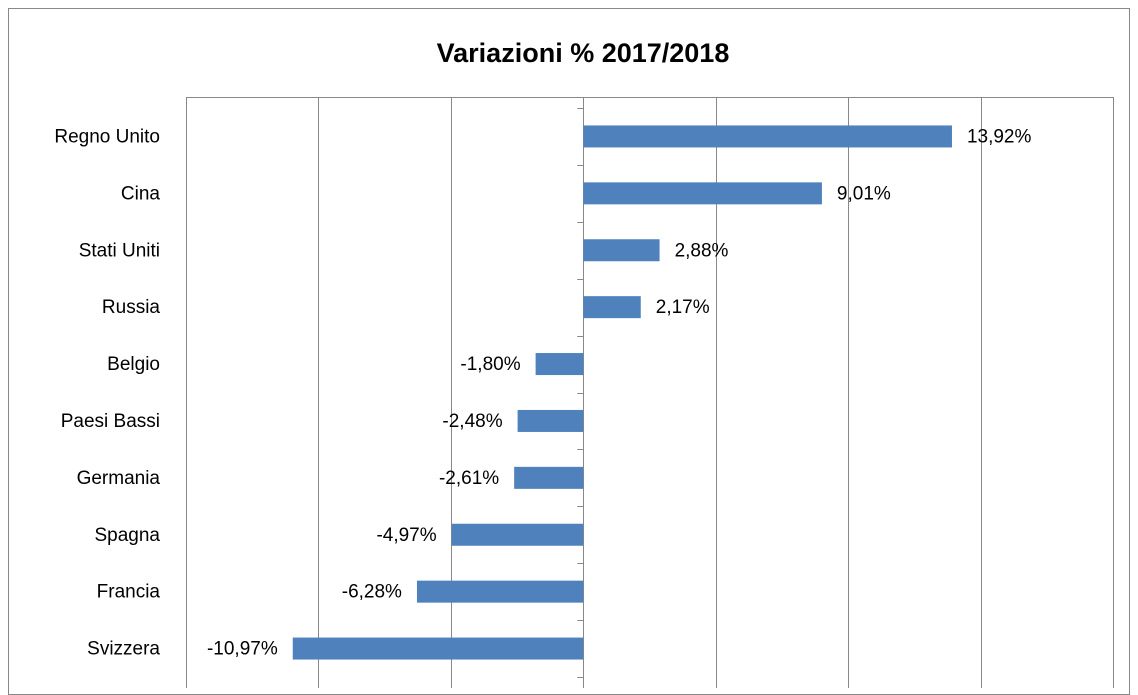 The width and height of the screenshot is (1138, 695). Describe the element at coordinates (127, 535) in the screenshot. I see `y-tick-label: Spagna` at that location.